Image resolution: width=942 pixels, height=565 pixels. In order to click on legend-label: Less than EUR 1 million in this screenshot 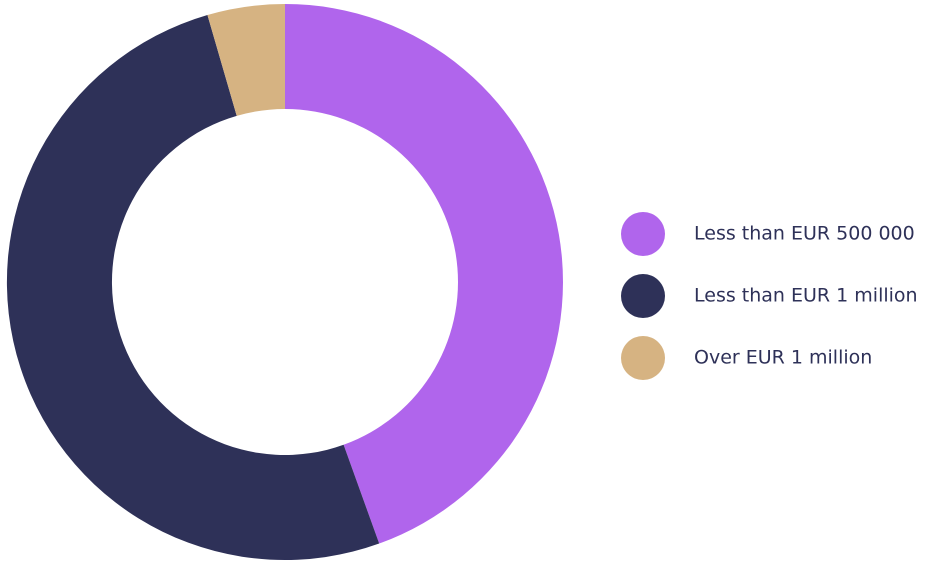, I will do `click(806, 296)`.